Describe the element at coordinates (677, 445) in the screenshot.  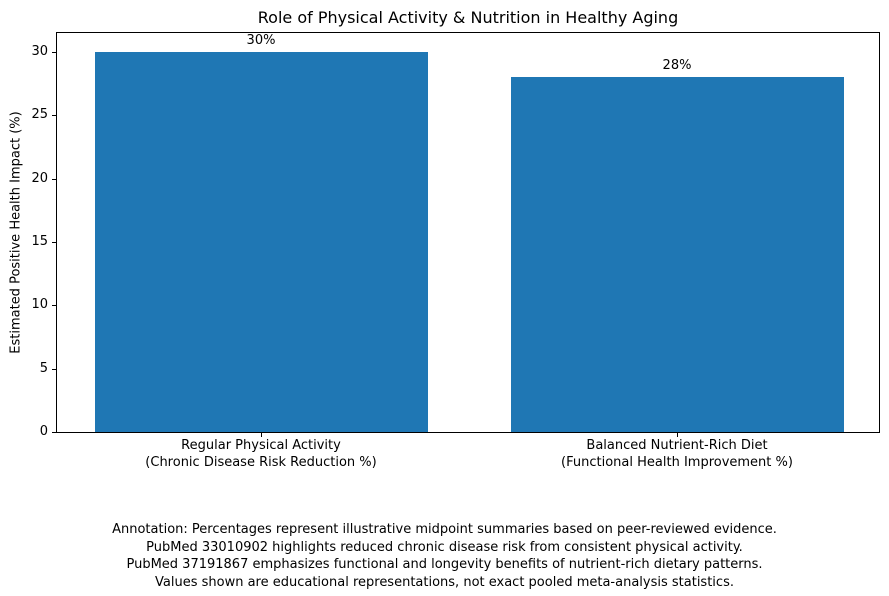
I see `x-tick-label-line: Balanced Nutrient-Rich Diet` at that location.